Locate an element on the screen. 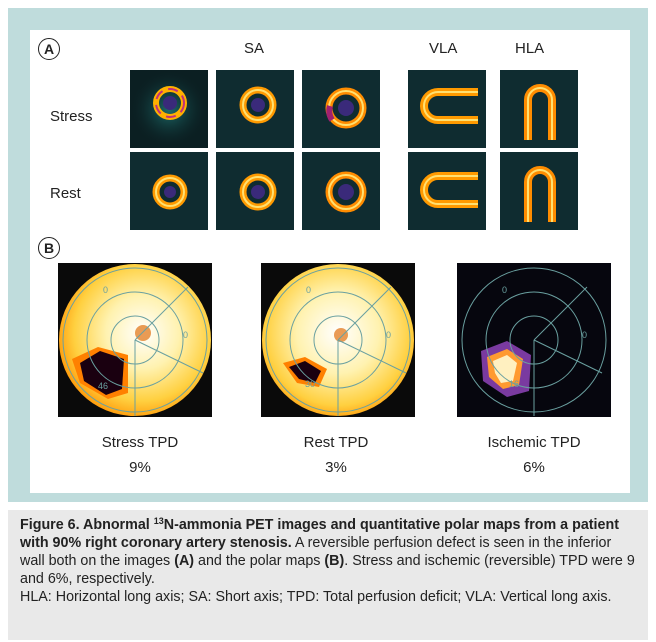  panel-a-label: A is located at coordinates (49, 49).